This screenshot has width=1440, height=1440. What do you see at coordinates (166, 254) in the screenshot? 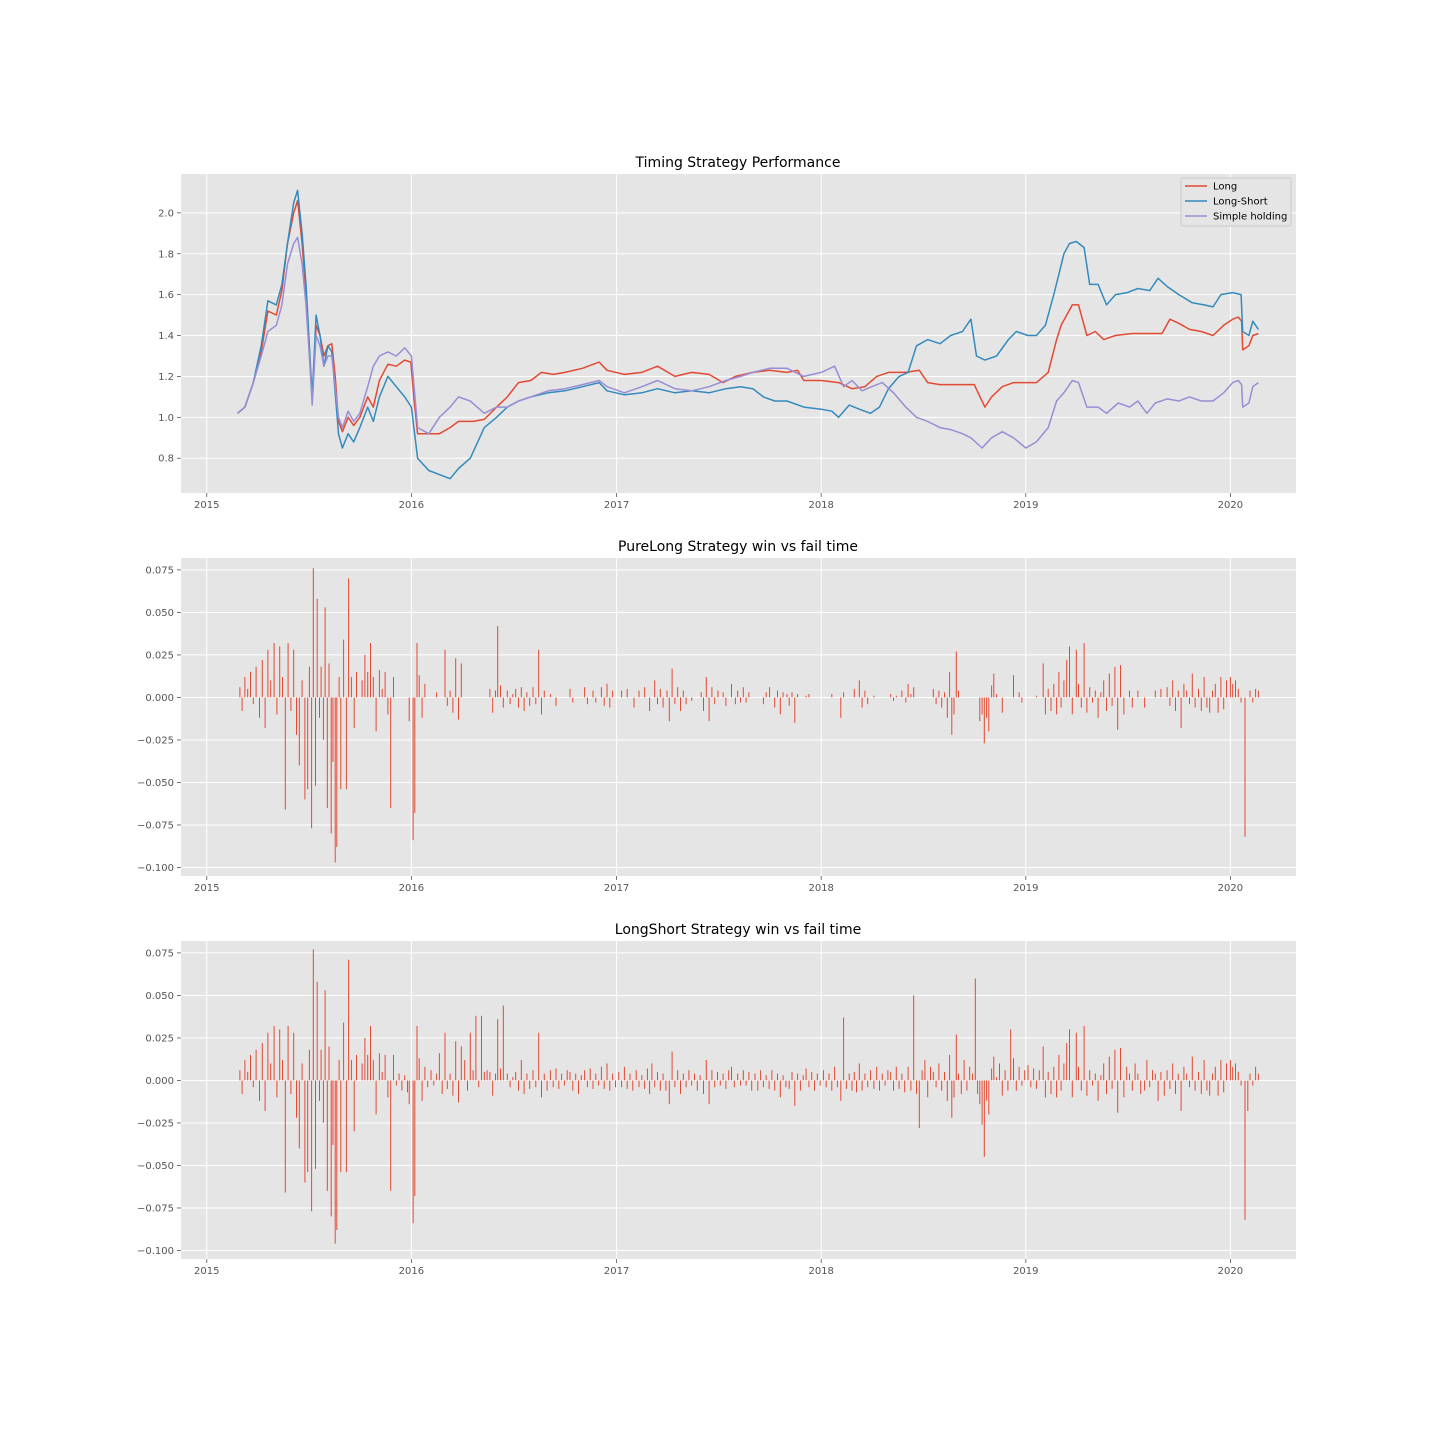
I see `performance-y-tick-label-5: 1.8` at bounding box center [166, 254].